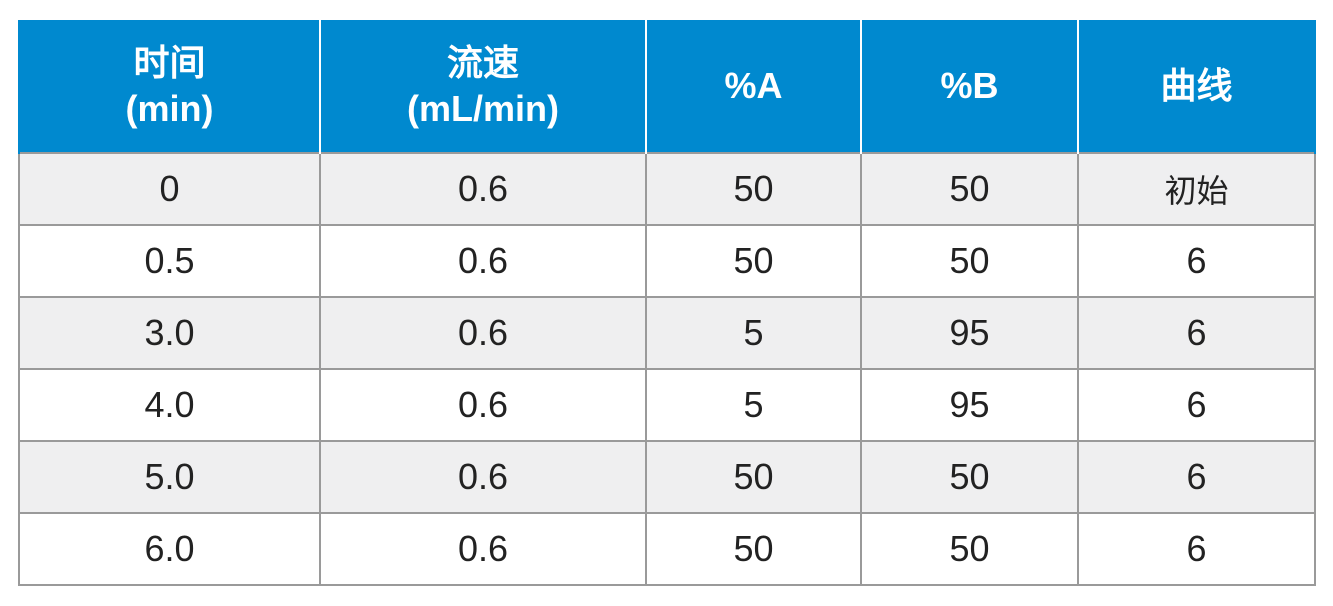 Image resolution: width=1333 pixels, height=606 pixels. I want to click on cell-time: 6.0, so click(169, 549).